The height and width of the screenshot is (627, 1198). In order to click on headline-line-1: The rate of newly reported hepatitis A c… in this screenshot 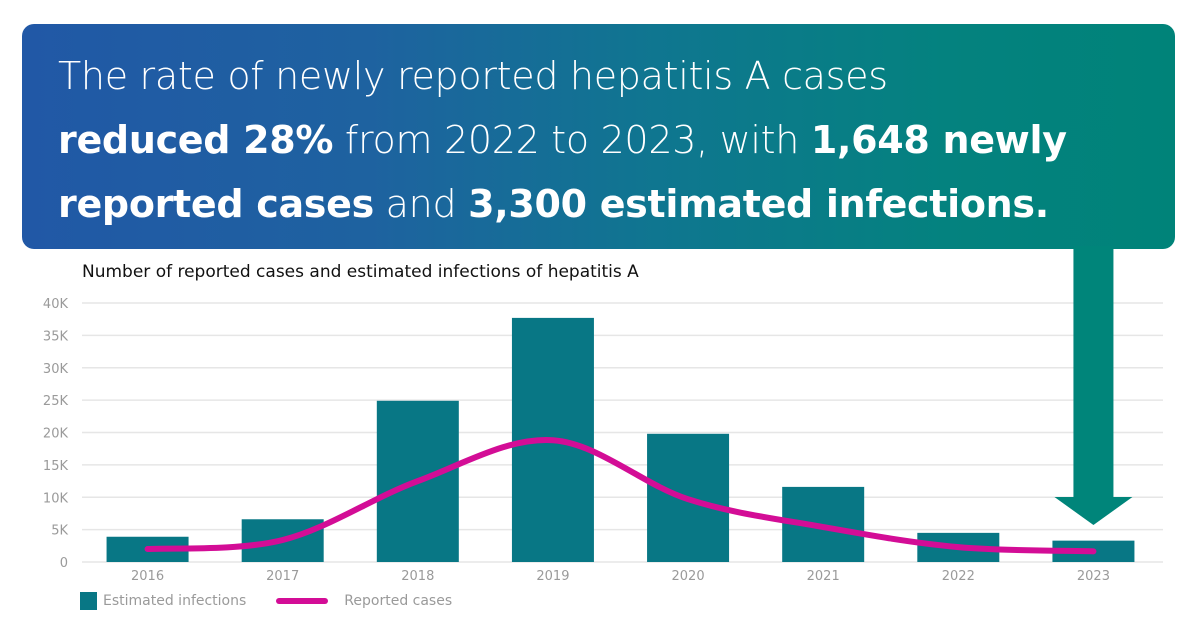, I will do `click(473, 76)`.